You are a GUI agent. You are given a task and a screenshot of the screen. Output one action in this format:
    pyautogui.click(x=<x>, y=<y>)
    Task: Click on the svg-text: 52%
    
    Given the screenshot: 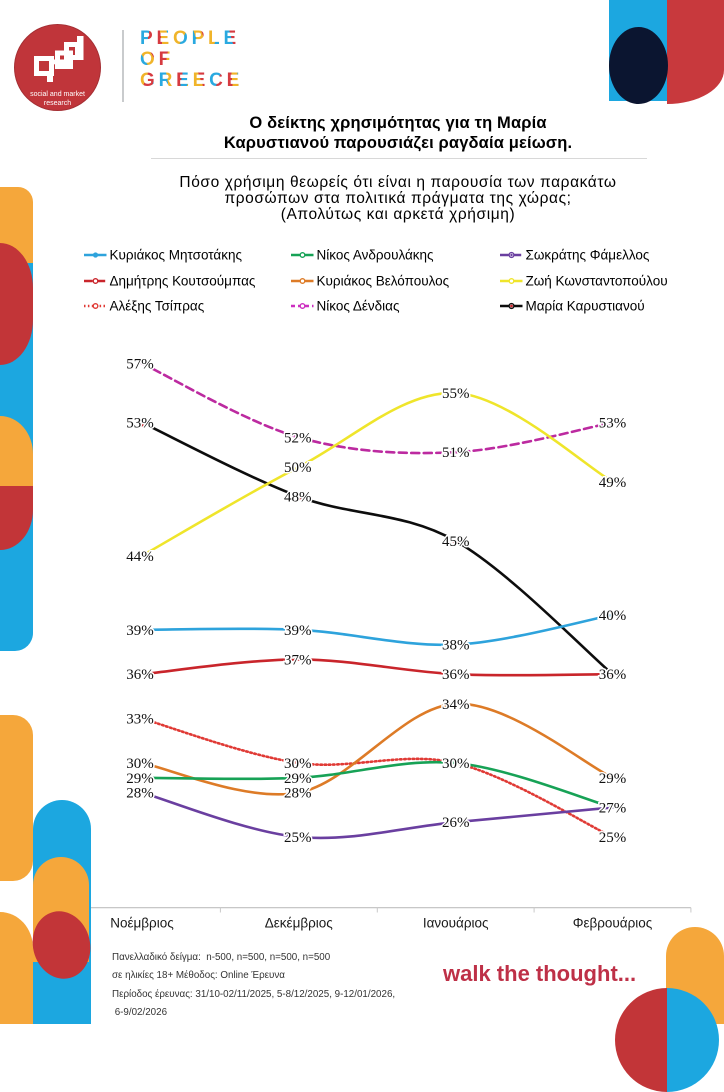 What is the action you would take?
    pyautogui.click(x=298, y=438)
    